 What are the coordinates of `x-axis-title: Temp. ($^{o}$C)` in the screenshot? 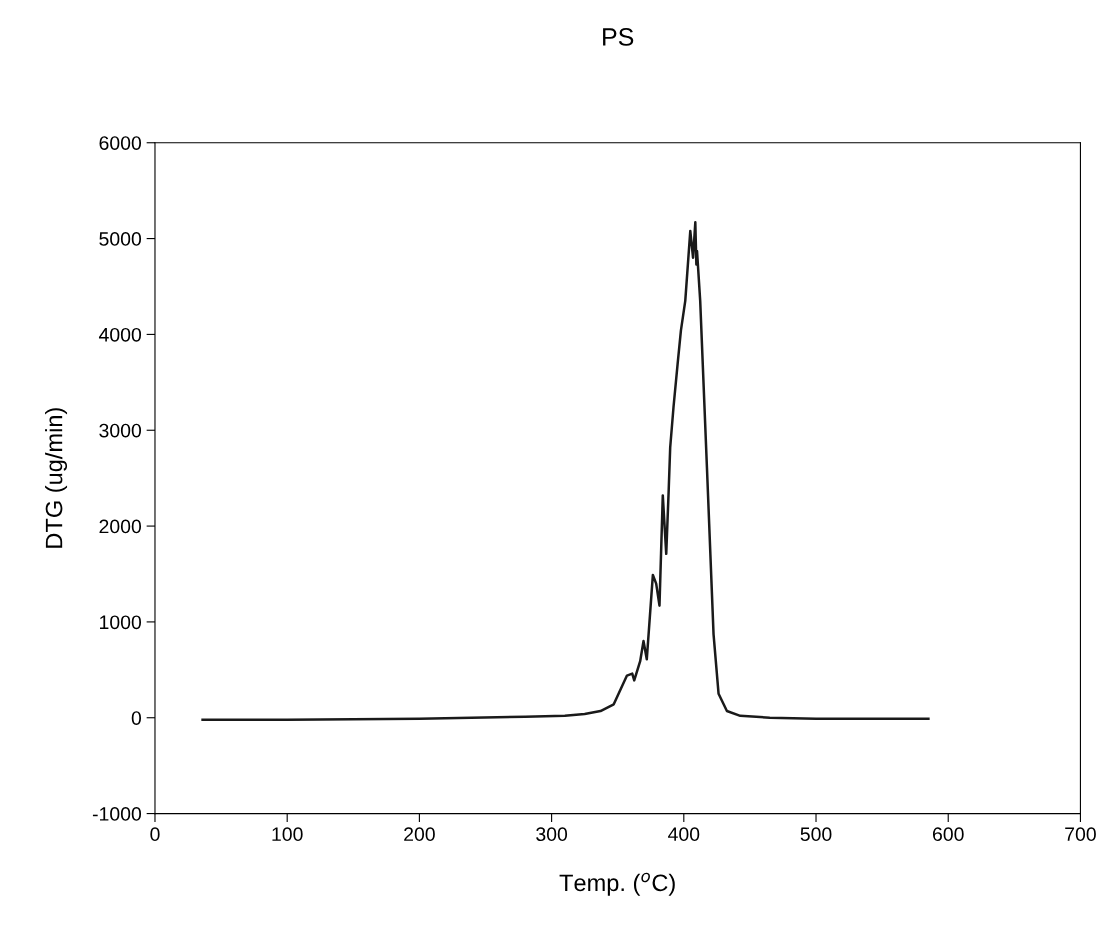 It's located at (617, 884).